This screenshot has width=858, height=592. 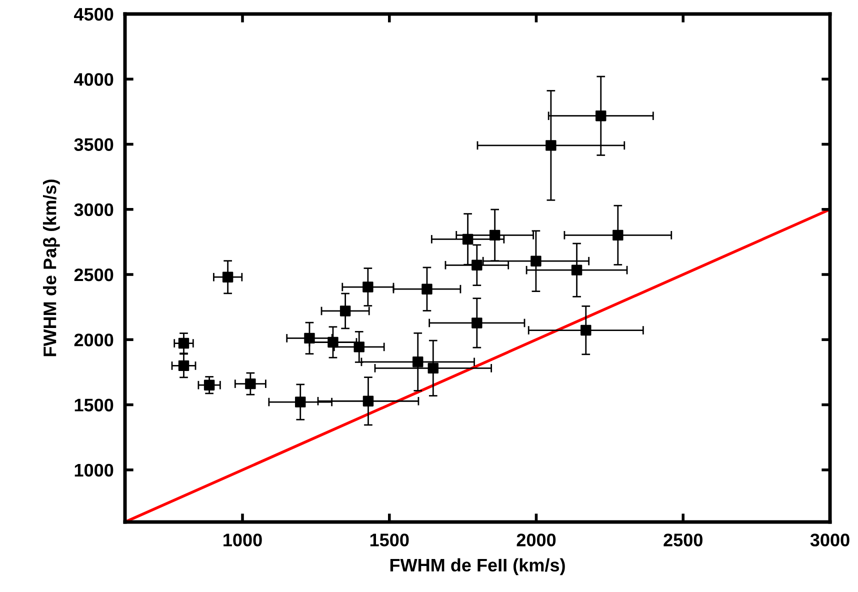 What do you see at coordinates (477, 567) in the screenshot?
I see `x-axis-title: FWHM de FeII (km/s)` at bounding box center [477, 567].